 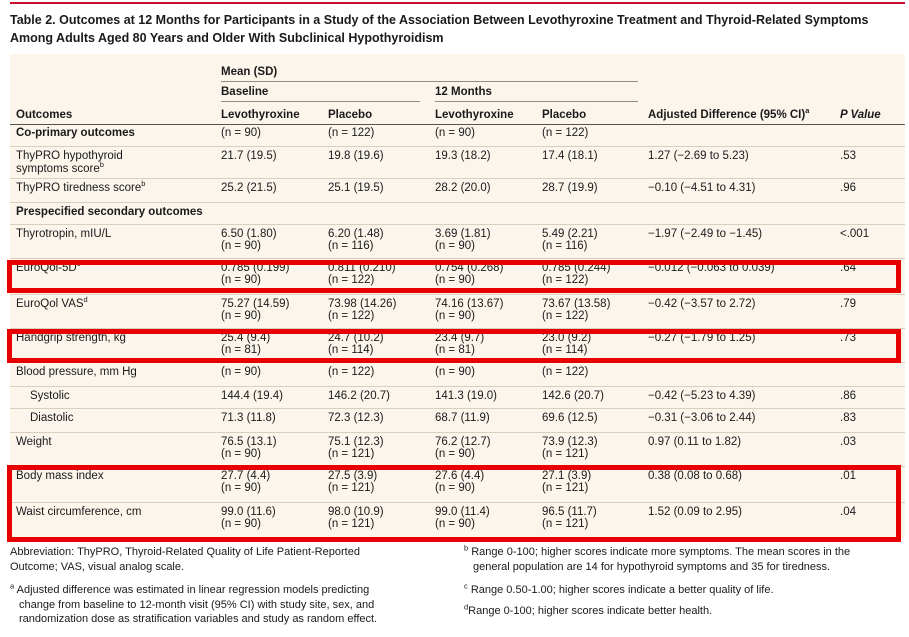 What do you see at coordinates (362, 268) in the screenshot?
I see `value-cell: 0.811 (0.210)` at bounding box center [362, 268].